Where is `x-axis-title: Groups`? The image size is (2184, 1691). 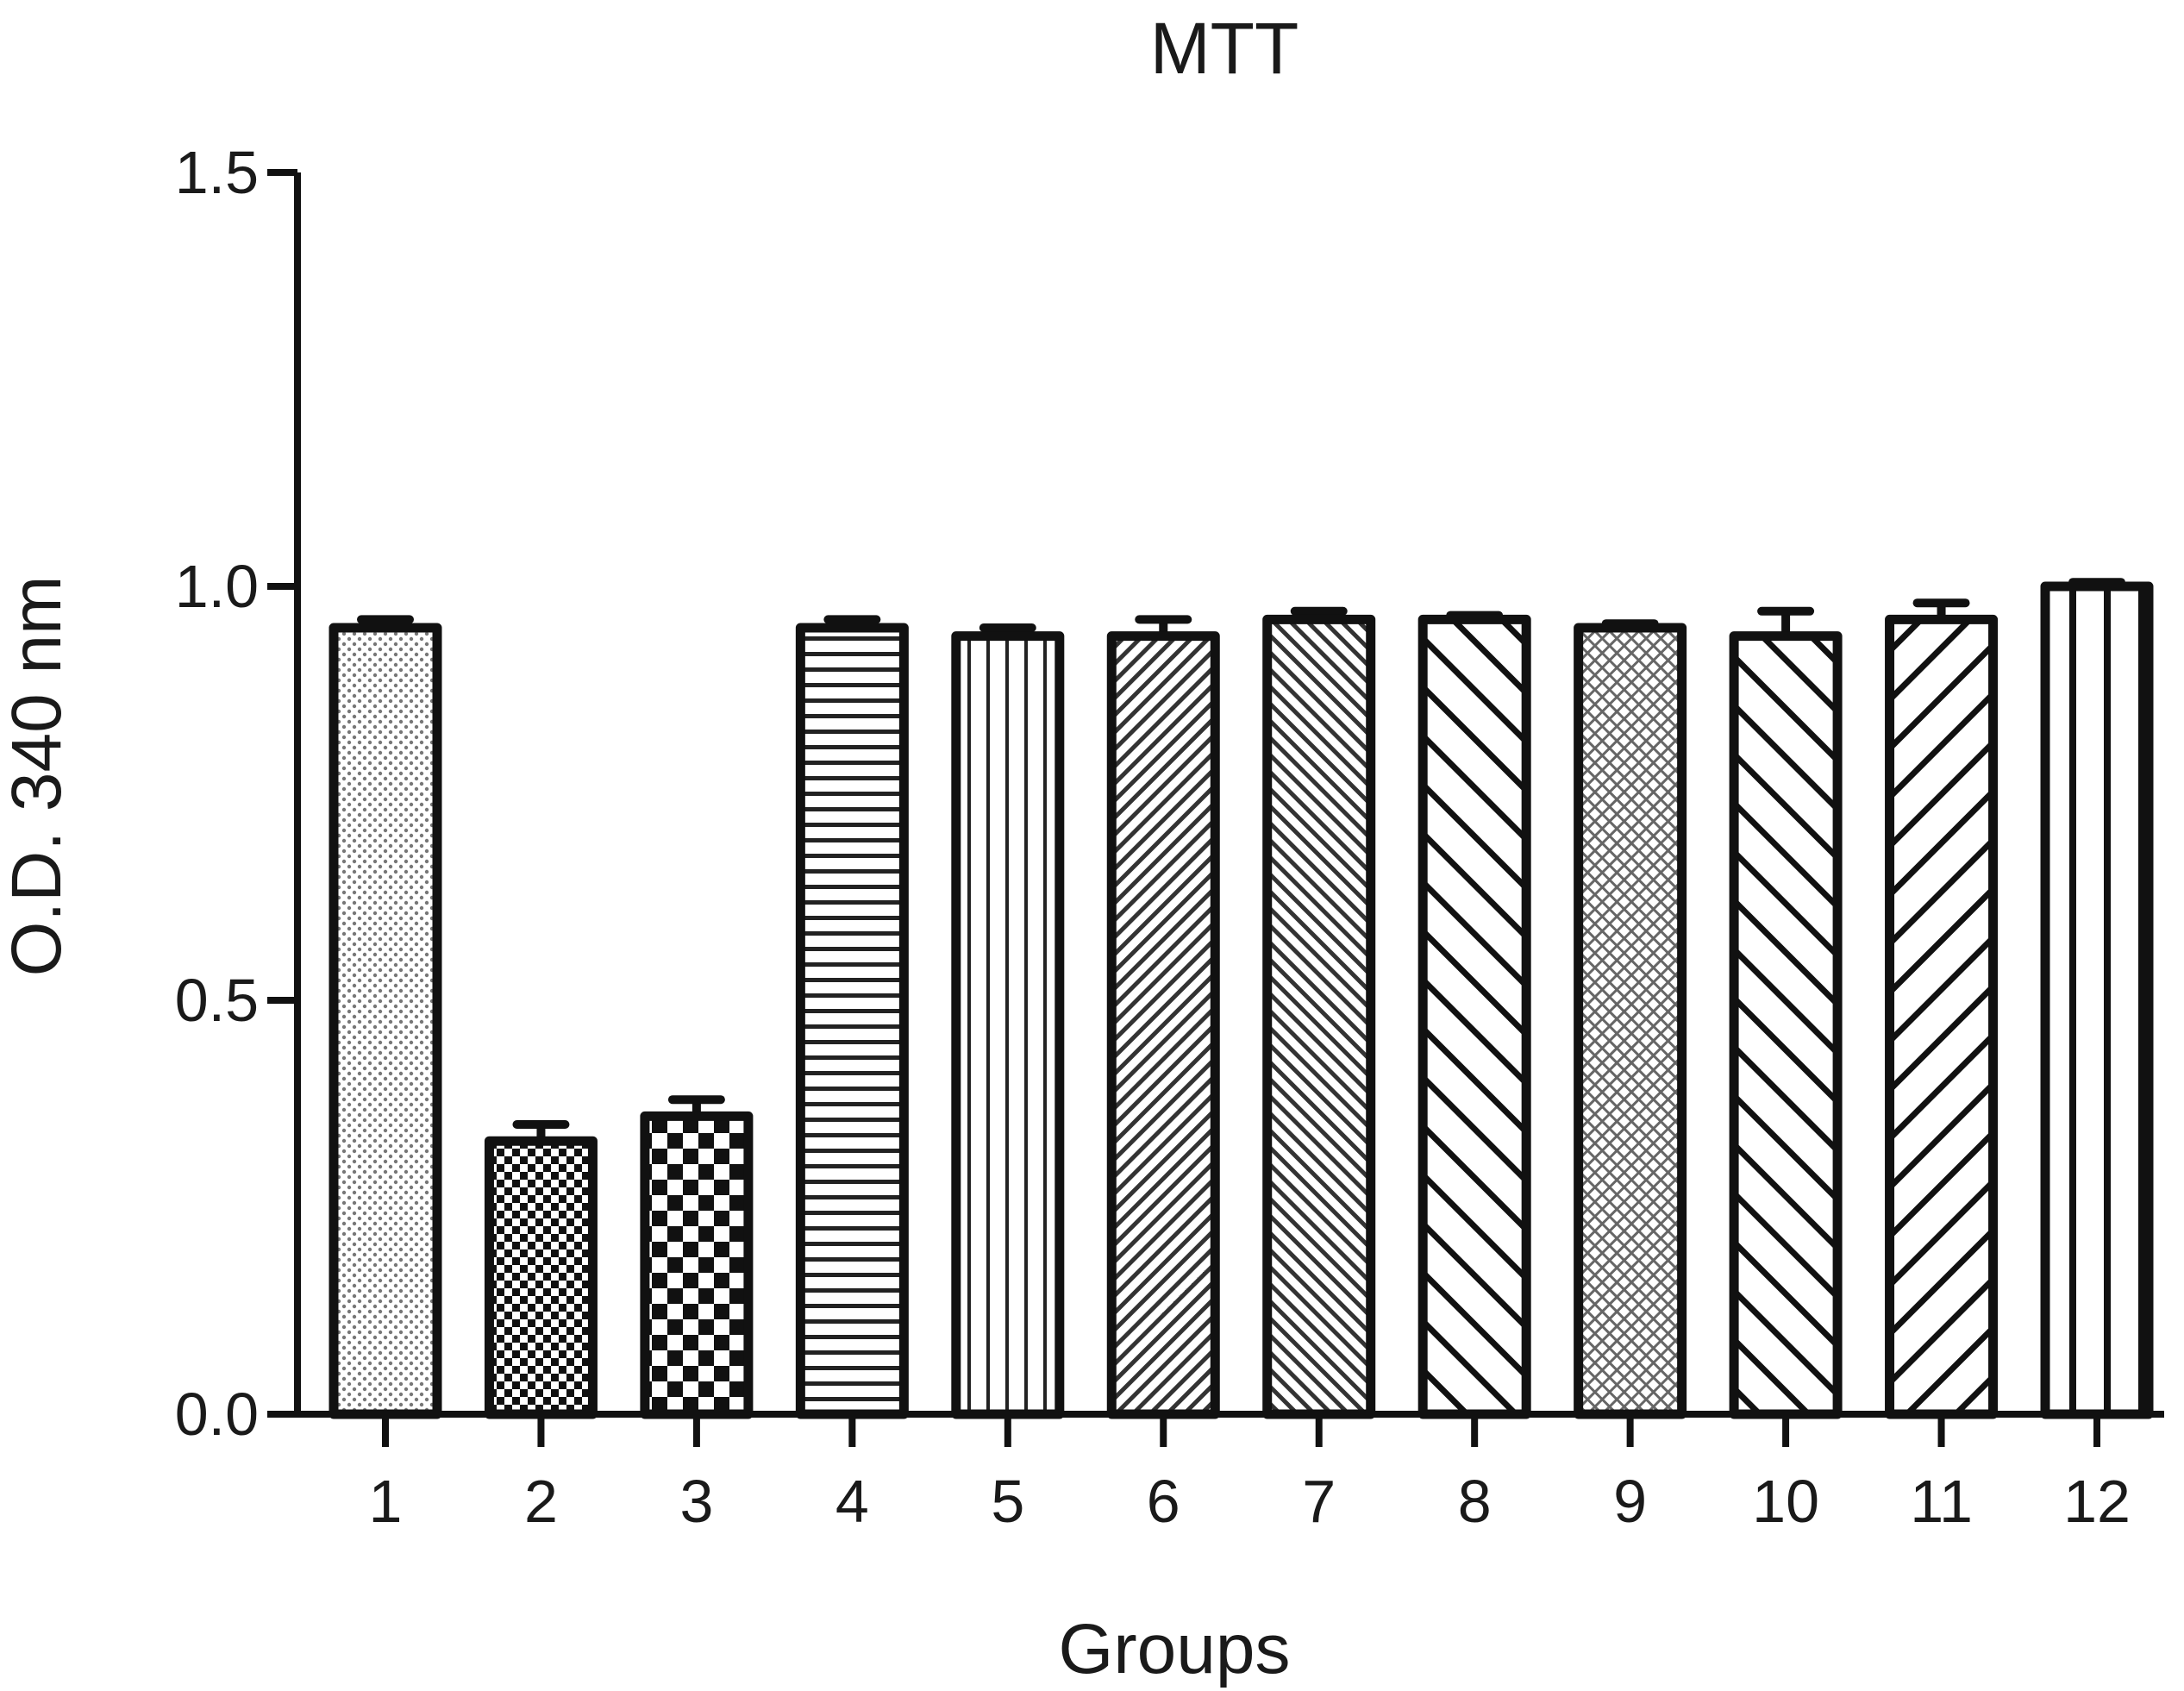
x-axis-title: Groups is located at coordinates (1175, 1649).